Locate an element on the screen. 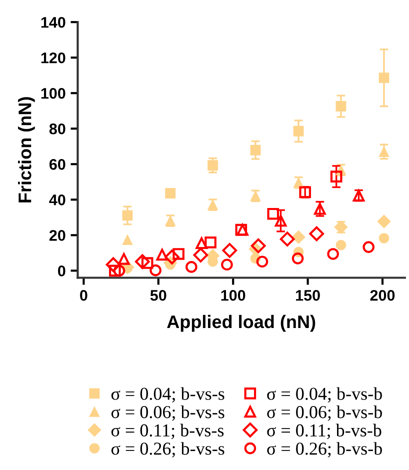 The height and width of the screenshot is (470, 409). x-tick-label: 50 is located at coordinates (158, 295).